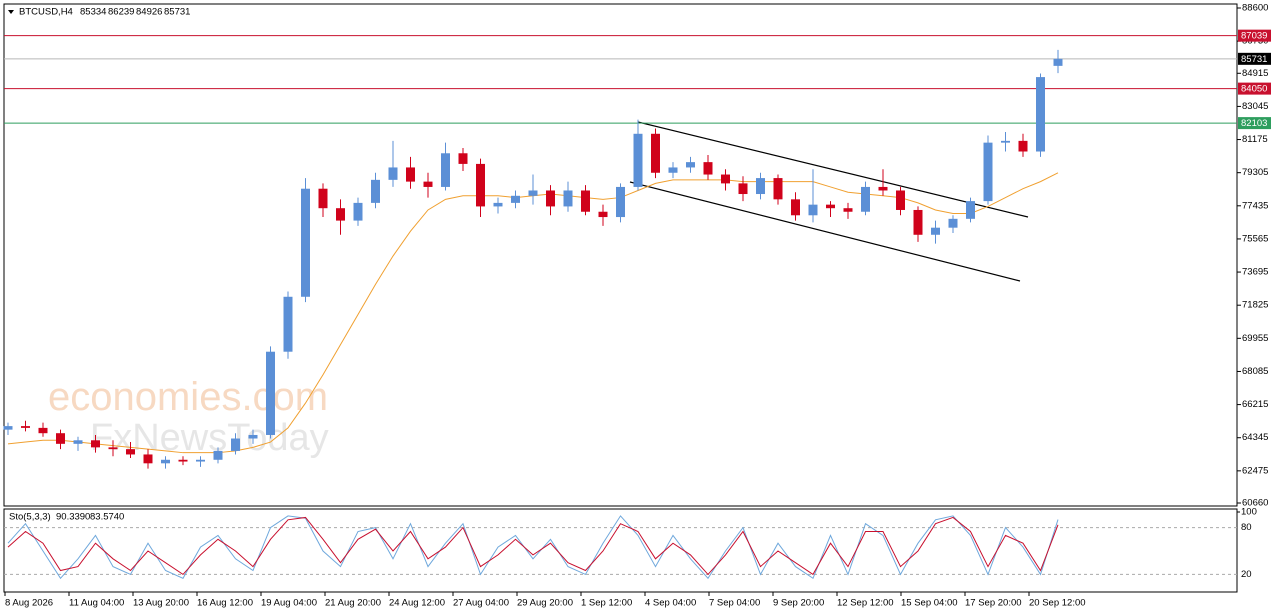 This screenshot has height=616, width=1280. What do you see at coordinates (93, 12) in the screenshot?
I see `ohlc-open: 85334` at bounding box center [93, 12].